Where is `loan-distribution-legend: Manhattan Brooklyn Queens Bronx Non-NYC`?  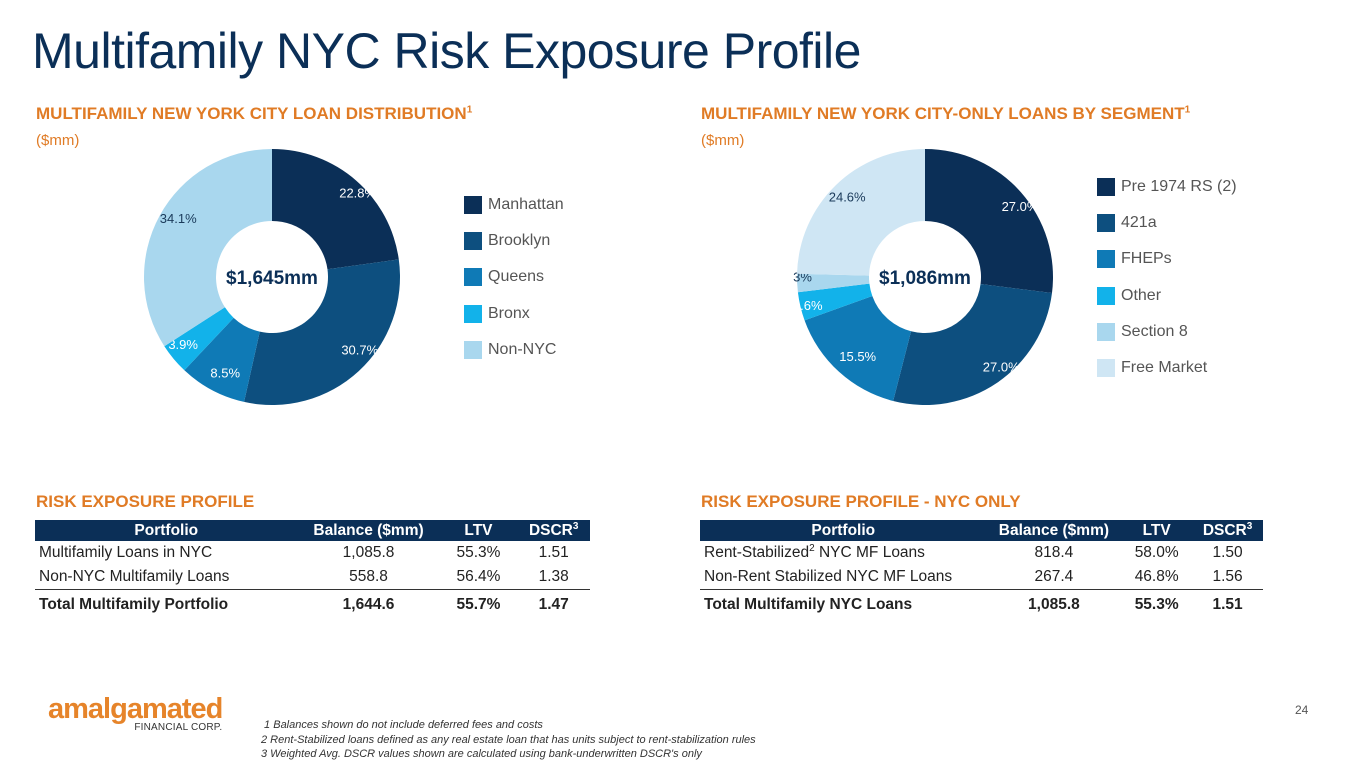
loan-distribution-legend: Manhattan Brooklyn Queens Bronx Non-NYC is located at coordinates (514, 277).